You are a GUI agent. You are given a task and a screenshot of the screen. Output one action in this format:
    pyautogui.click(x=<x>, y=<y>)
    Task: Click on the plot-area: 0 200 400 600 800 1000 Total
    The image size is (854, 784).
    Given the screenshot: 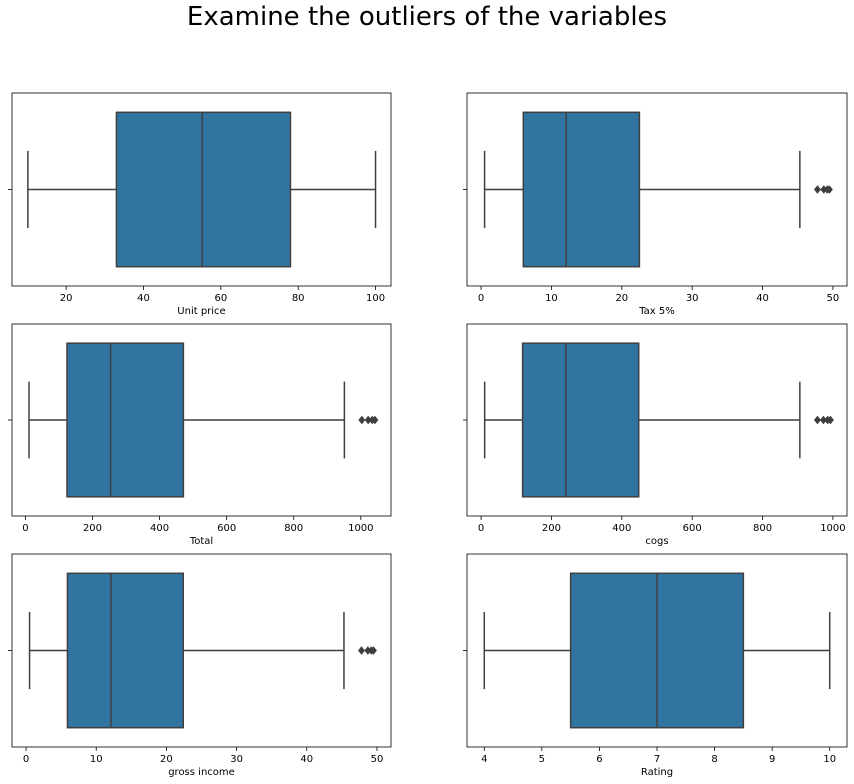 What is the action you would take?
    pyautogui.click(x=200, y=435)
    